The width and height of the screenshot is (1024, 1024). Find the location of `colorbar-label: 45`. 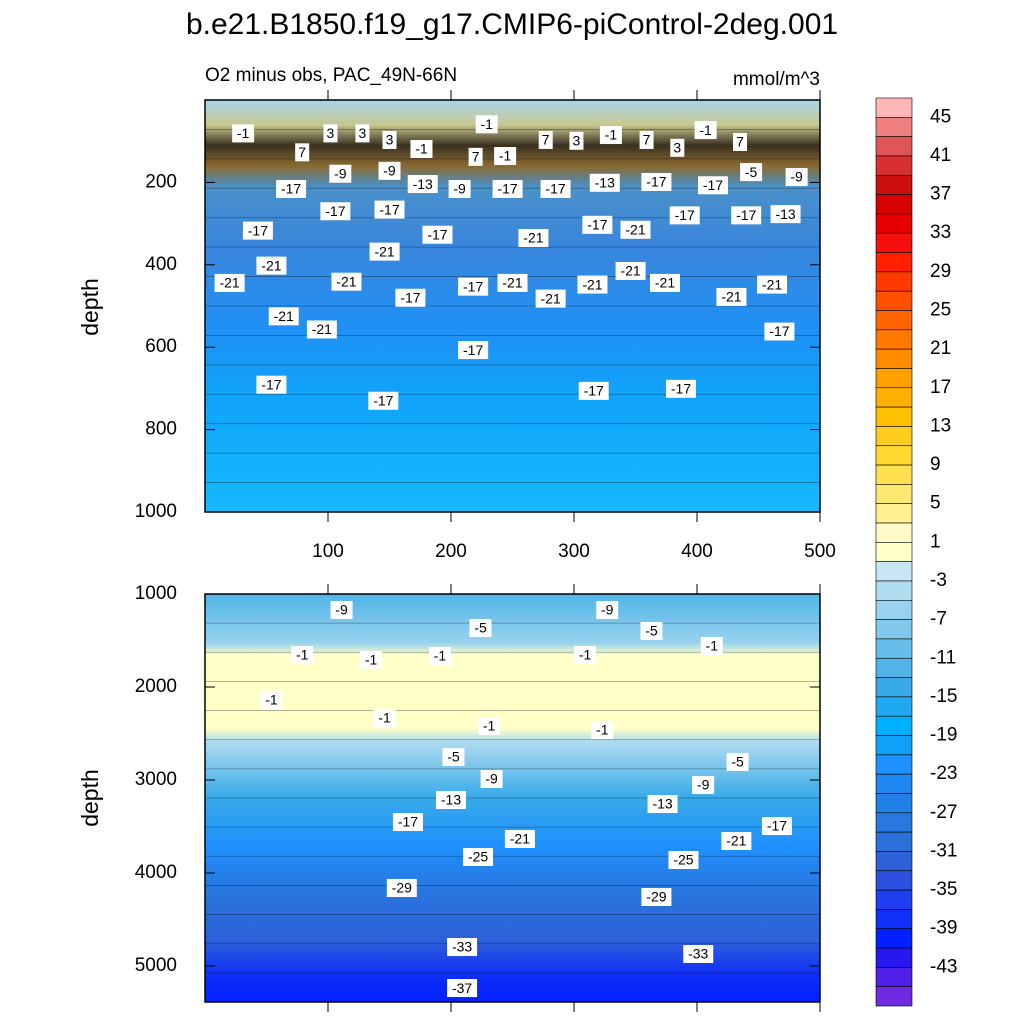

colorbar-label: 45 is located at coordinates (940, 116).